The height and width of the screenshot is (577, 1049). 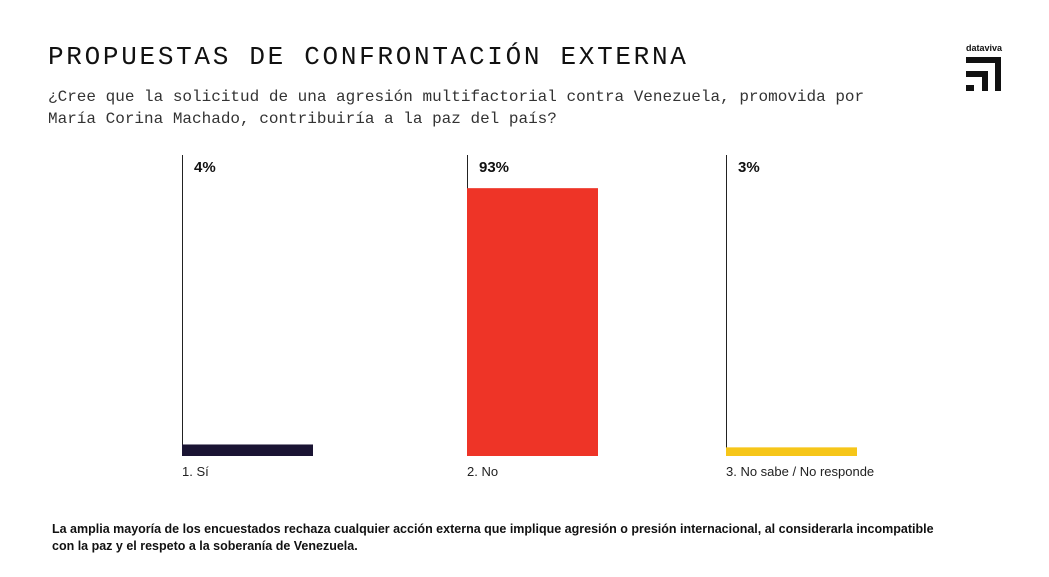 I want to click on value-label: 93%, so click(x=494, y=167).